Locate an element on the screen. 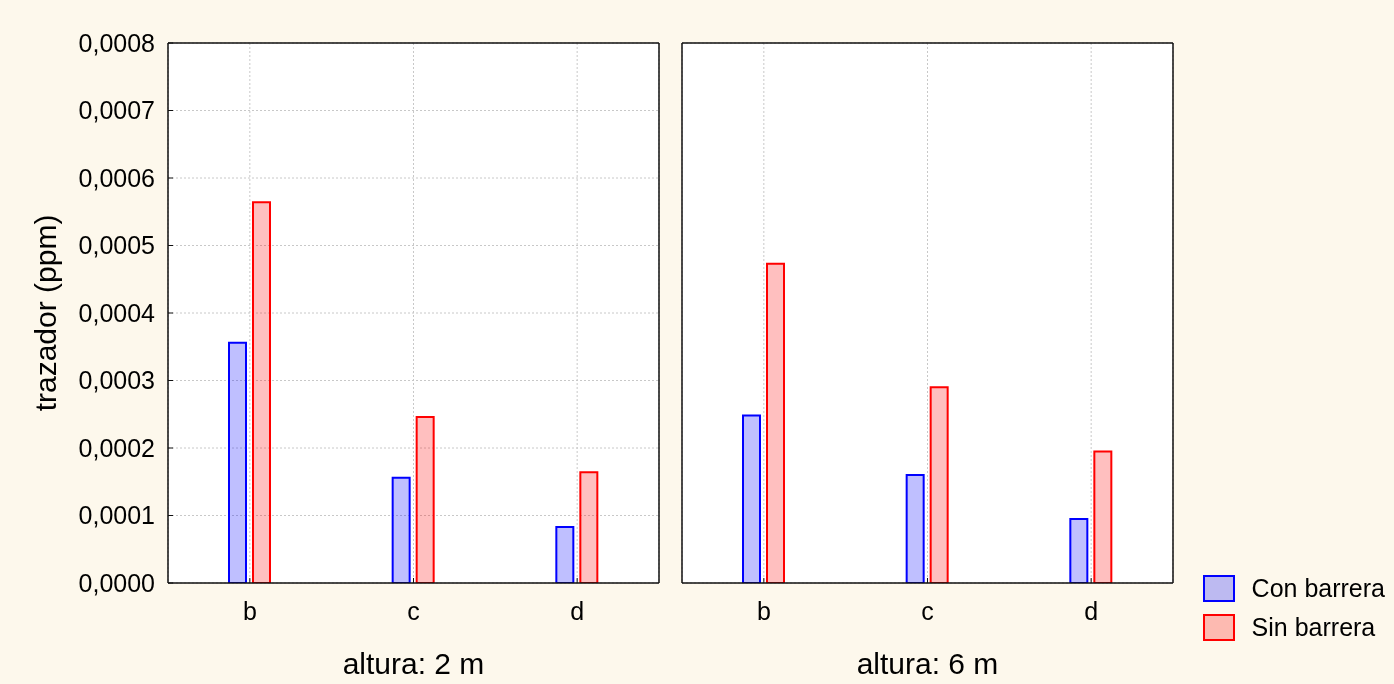  y-axis-title: trazador (ppm) is located at coordinates (45, 313).